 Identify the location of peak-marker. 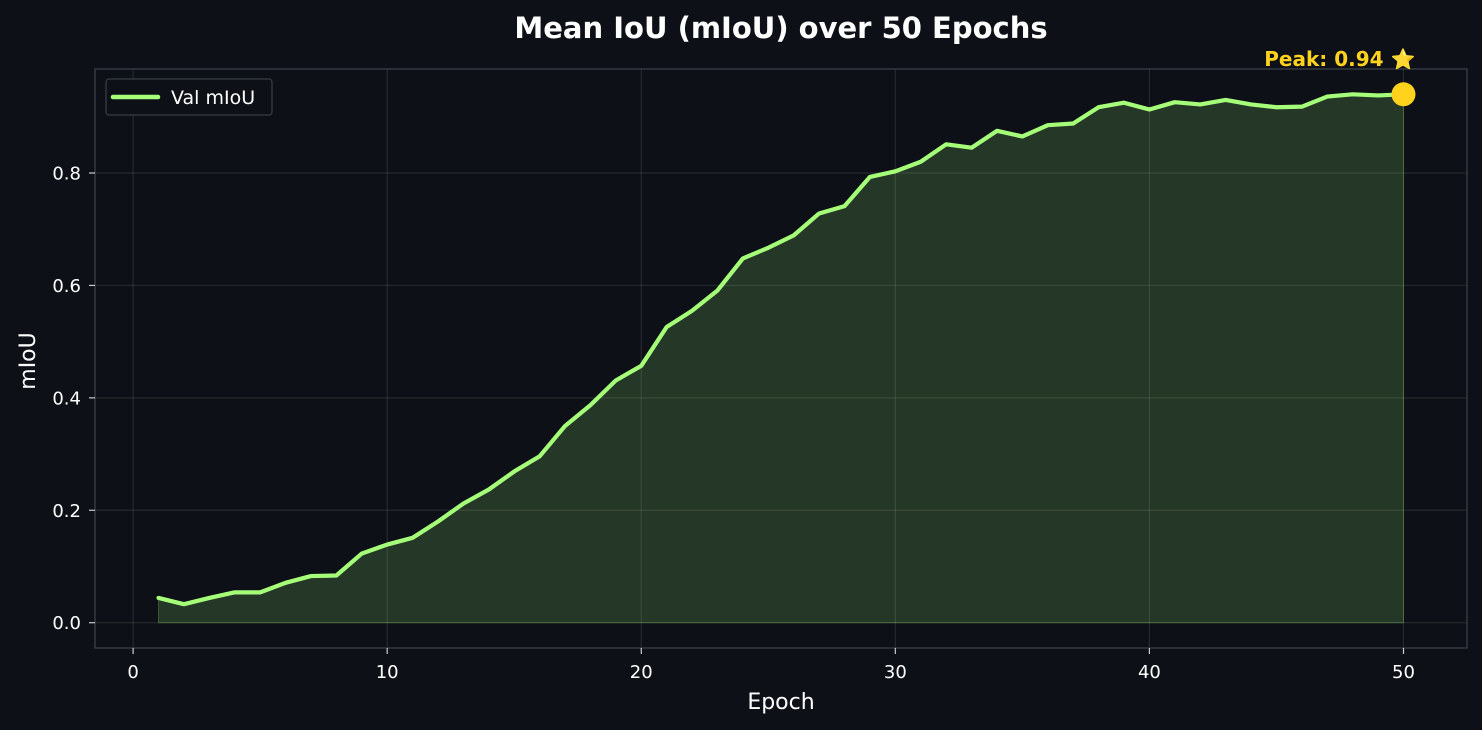
(1403, 94).